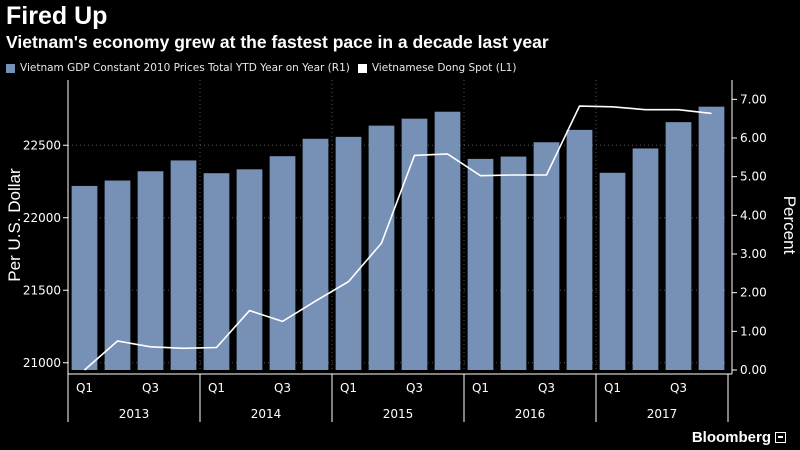 The image size is (800, 450). I want to click on y-axis-title-left: Per U.S. Dollar, so click(14, 225).